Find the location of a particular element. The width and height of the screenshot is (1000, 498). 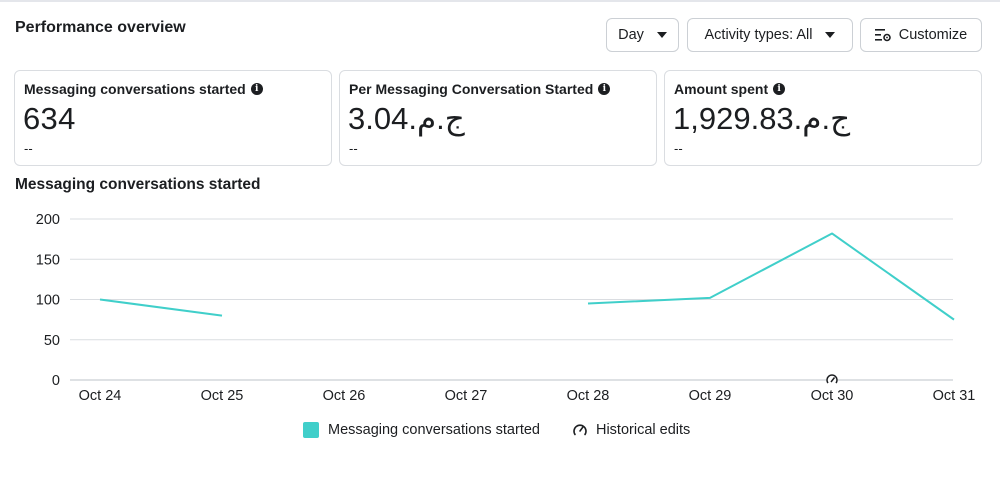

y-tick-label: 200 is located at coordinates (48, 220).